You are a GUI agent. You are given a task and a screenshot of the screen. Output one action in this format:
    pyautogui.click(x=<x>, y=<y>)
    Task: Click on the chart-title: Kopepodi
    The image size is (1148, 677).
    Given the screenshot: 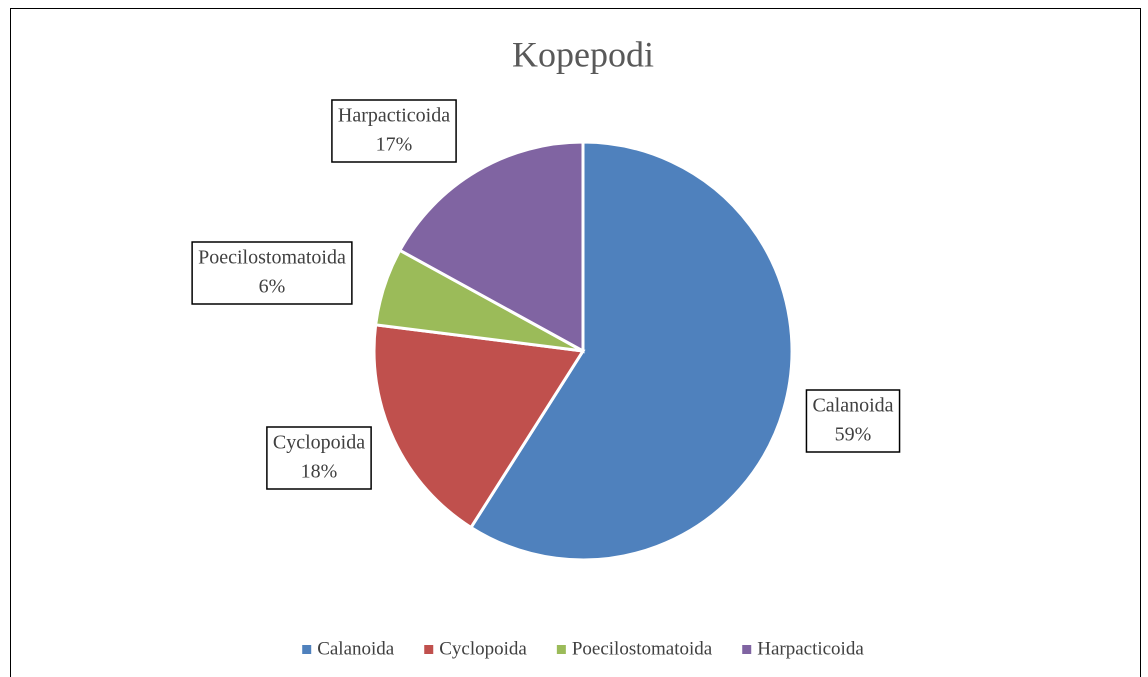 What is the action you would take?
    pyautogui.click(x=583, y=54)
    